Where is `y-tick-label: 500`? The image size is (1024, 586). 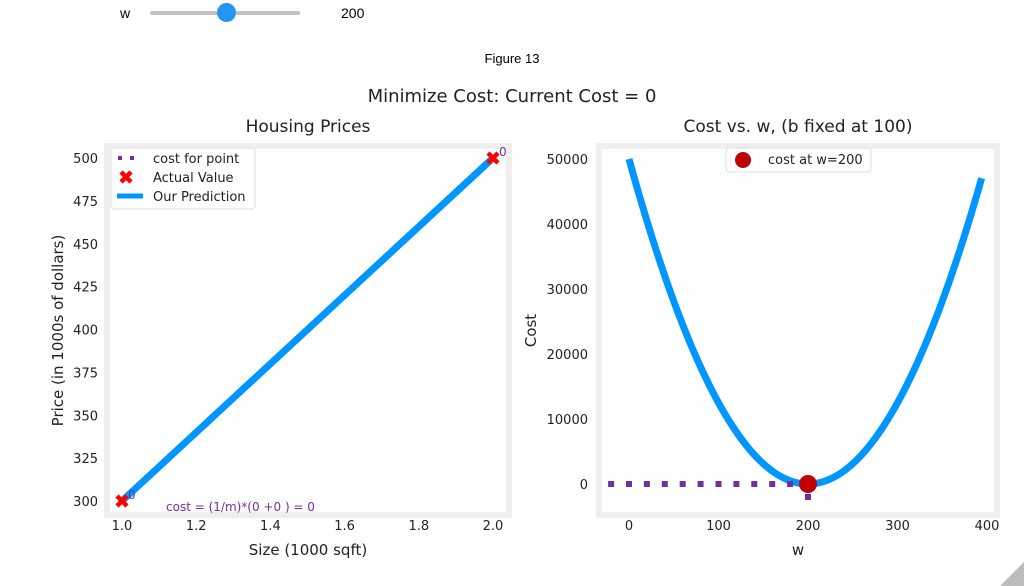
y-tick-label: 500 is located at coordinates (85, 159).